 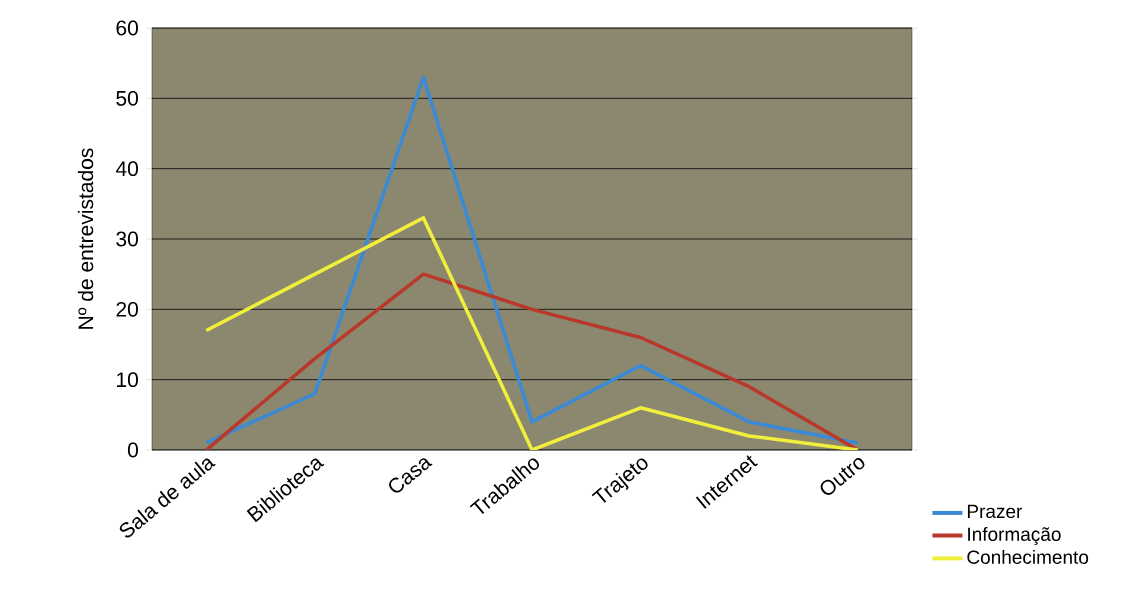 What do you see at coordinates (995, 511) in the screenshot?
I see `legend-label: Prazer` at bounding box center [995, 511].